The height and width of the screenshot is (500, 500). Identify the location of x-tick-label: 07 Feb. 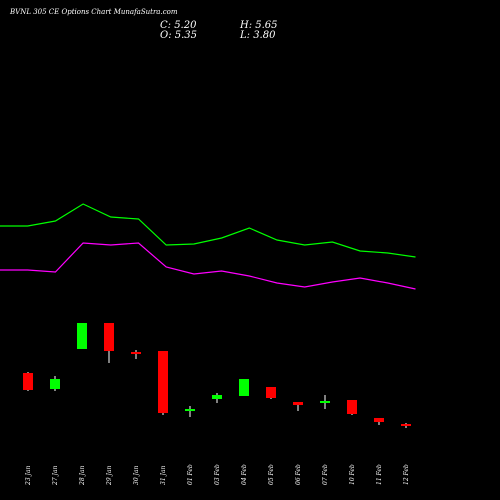
(325, 474).